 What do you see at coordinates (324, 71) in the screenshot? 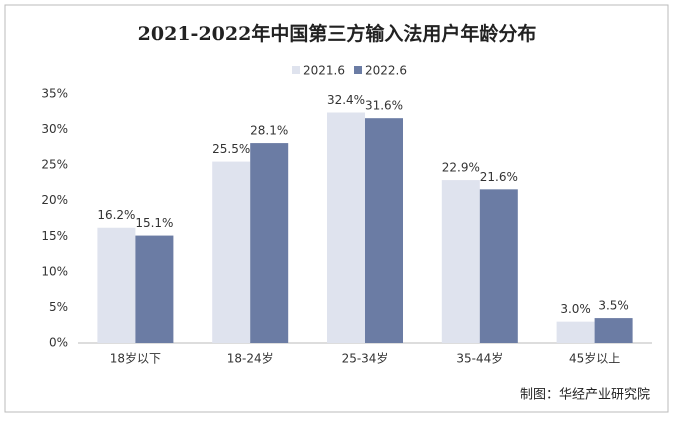
I see `legend-label: 2021.6` at bounding box center [324, 71].